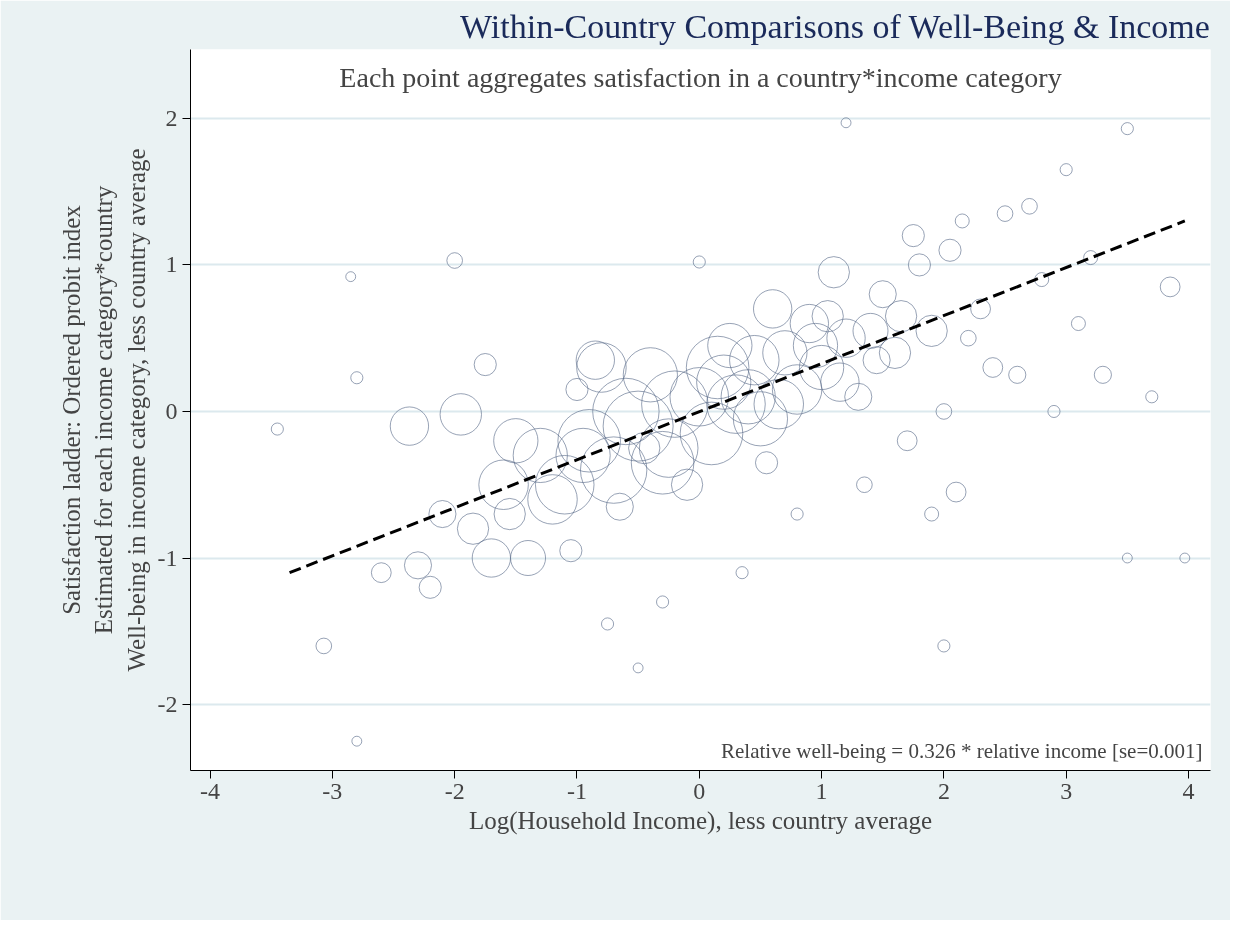 The image size is (1242, 936). What do you see at coordinates (454, 790) in the screenshot?
I see `x-tick-label: -2` at bounding box center [454, 790].